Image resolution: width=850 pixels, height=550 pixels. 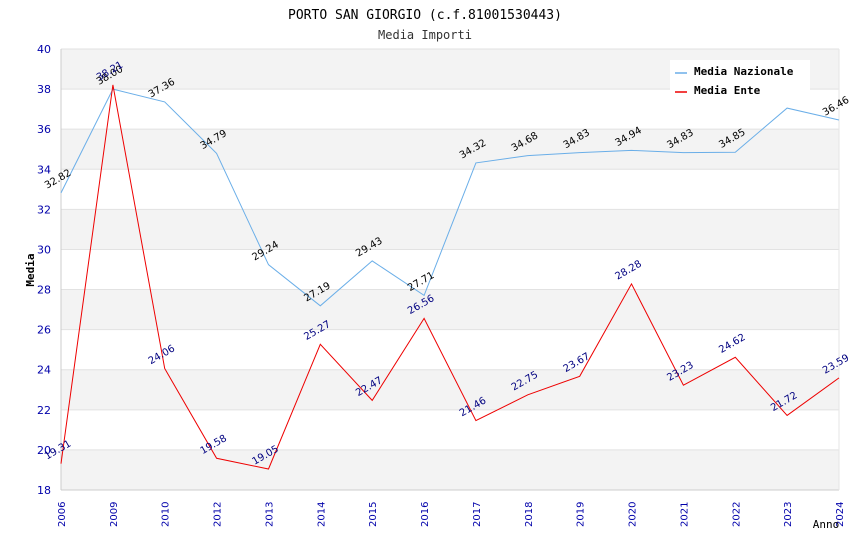 What do you see at coordinates (425, 35) in the screenshot?
I see `chart-subtitle: Media Importi` at bounding box center [425, 35].